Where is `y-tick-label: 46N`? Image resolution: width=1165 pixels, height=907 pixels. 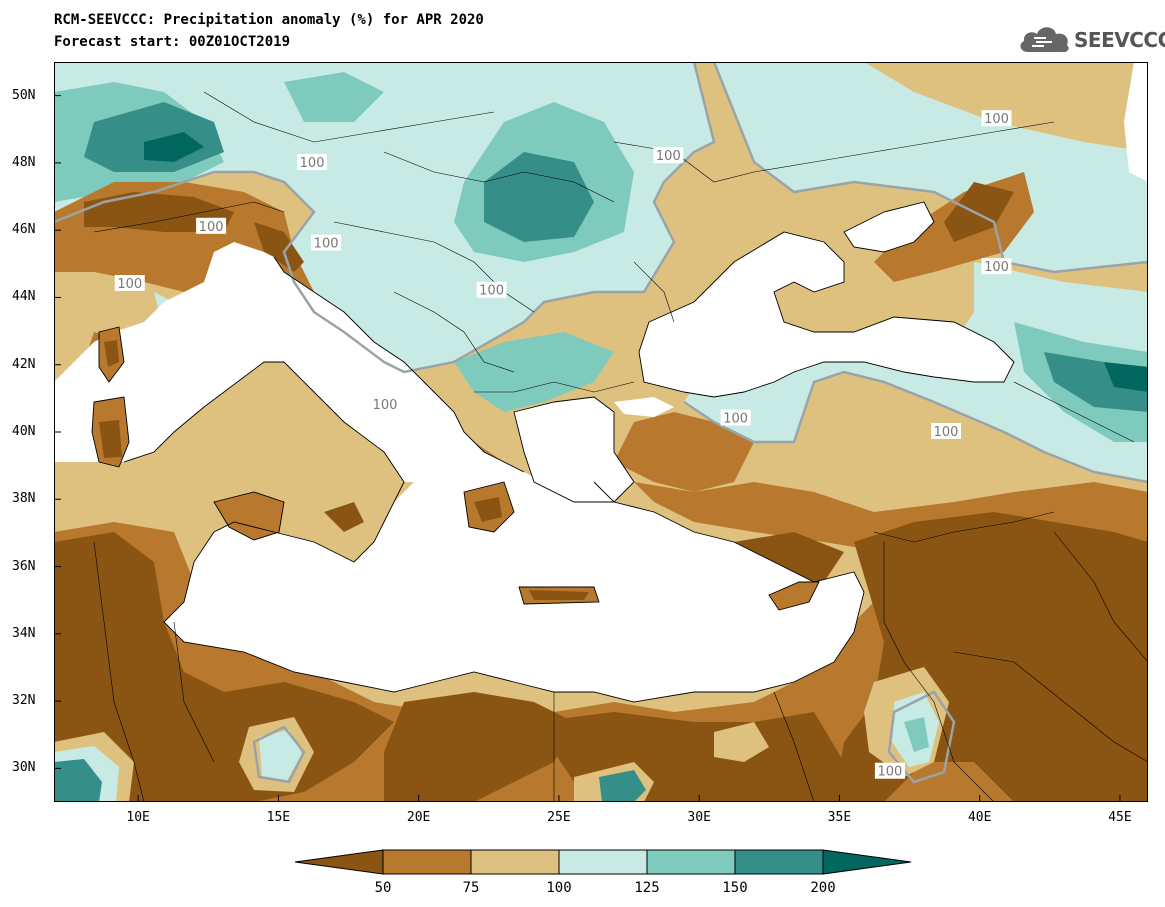 y-tick-label: 46N is located at coordinates (24, 230).